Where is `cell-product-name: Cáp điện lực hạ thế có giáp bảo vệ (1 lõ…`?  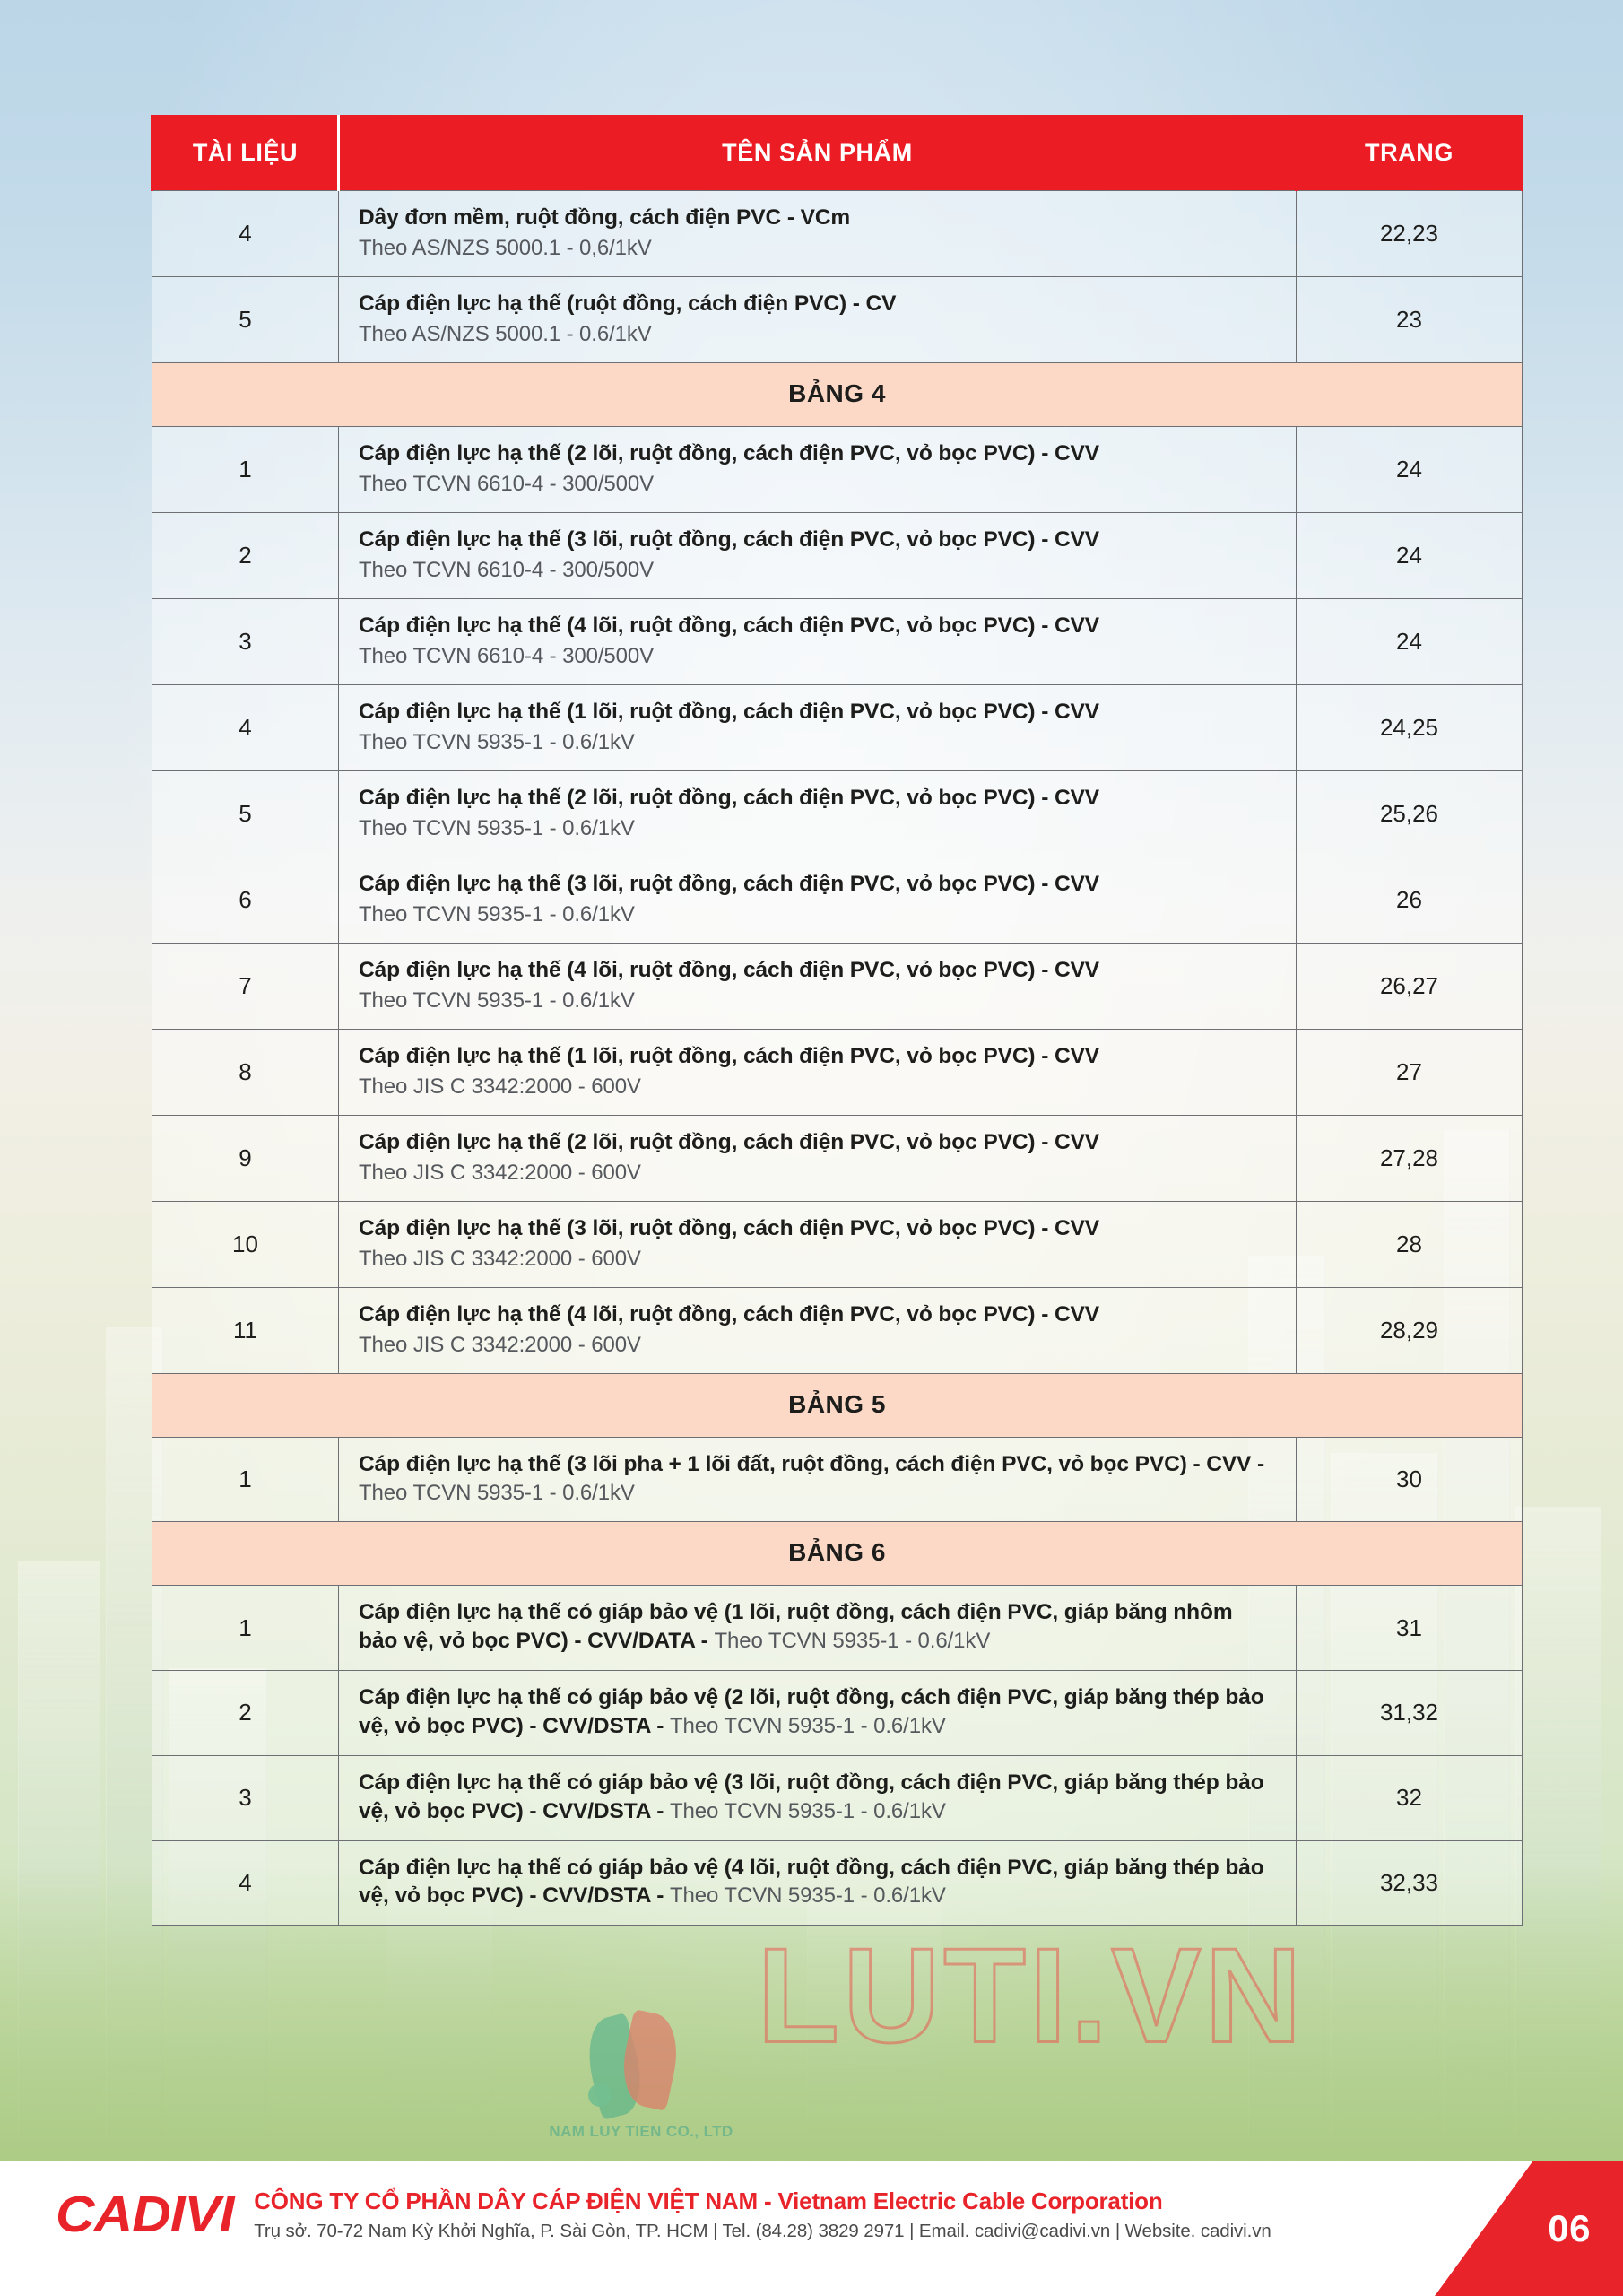 cell-product-name: Cáp điện lực hạ thế có giáp bảo vệ (1 lõ… is located at coordinates (817, 1628).